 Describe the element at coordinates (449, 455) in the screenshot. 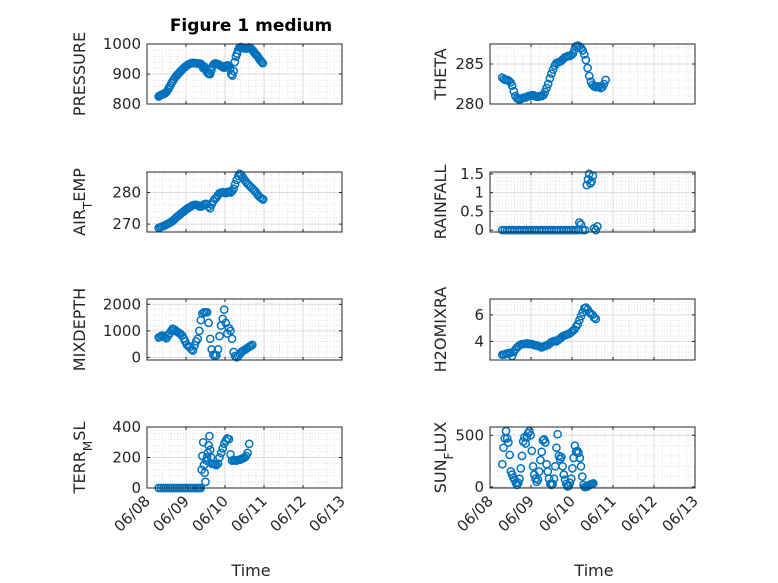

I see `y-axis-label-subscript: F` at that location.